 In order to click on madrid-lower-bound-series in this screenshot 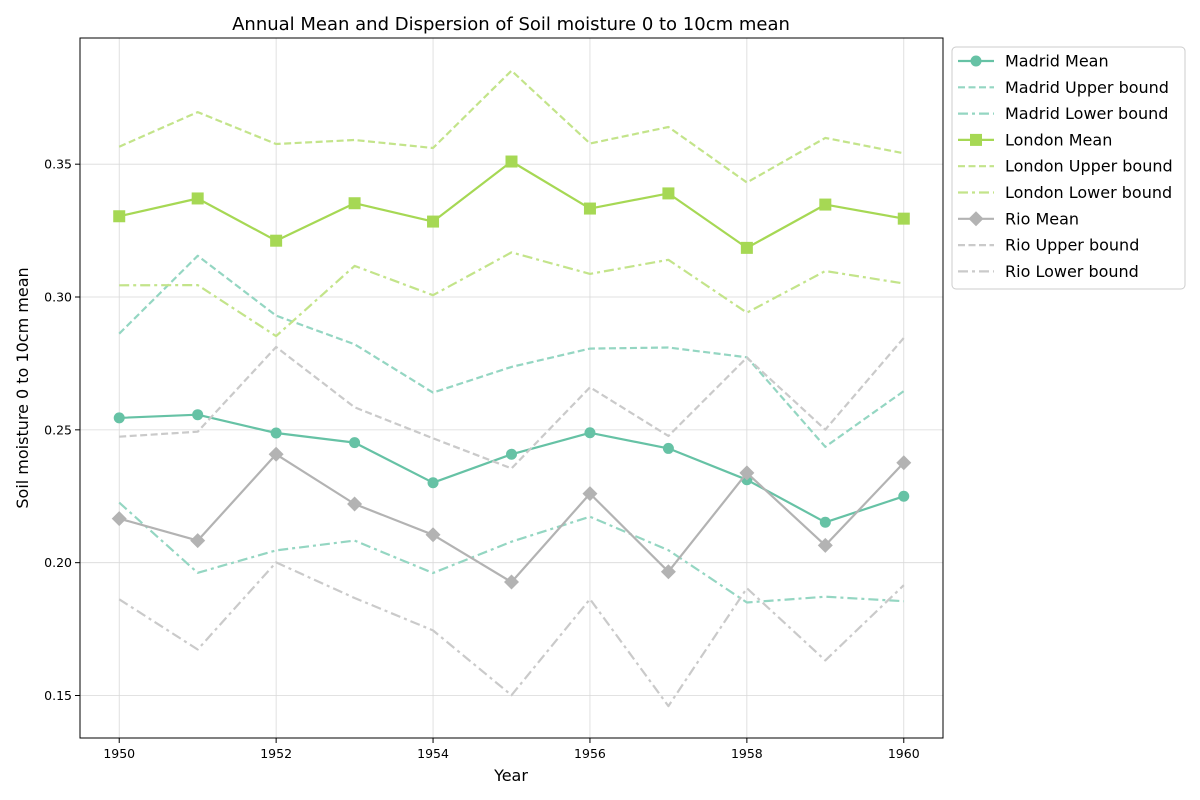, I will do `click(511, 552)`.